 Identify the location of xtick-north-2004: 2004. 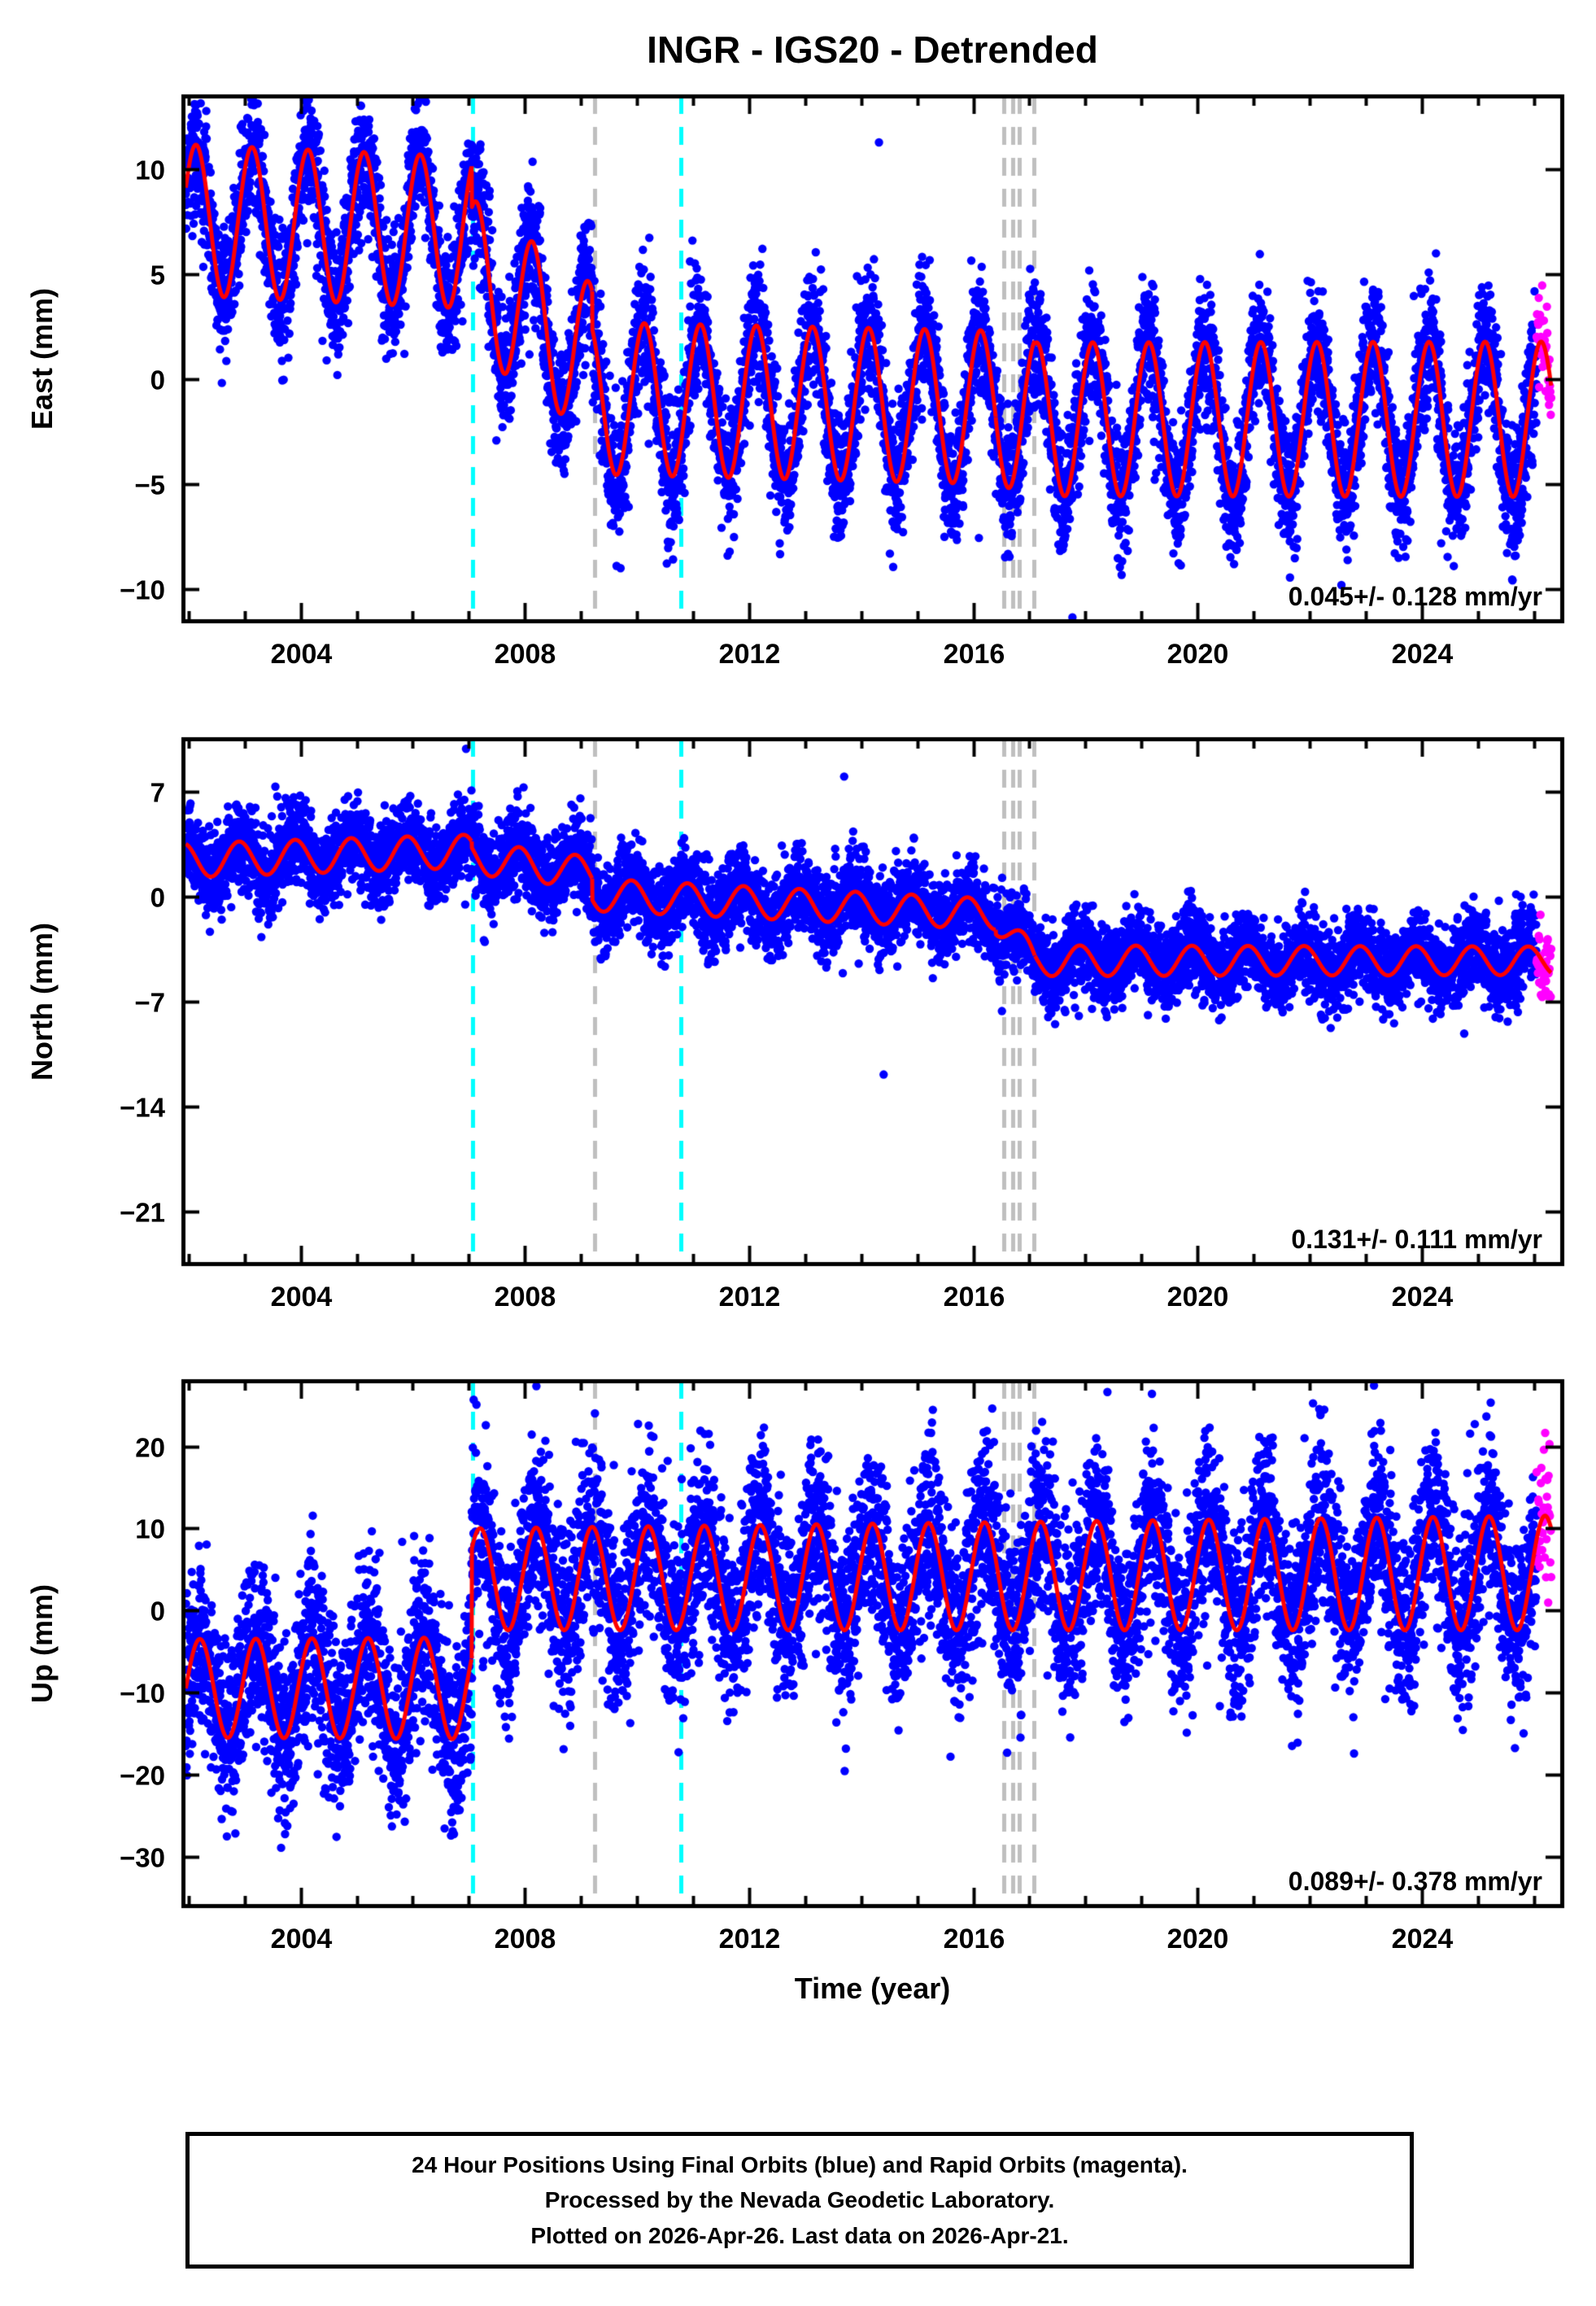
(301, 1297).